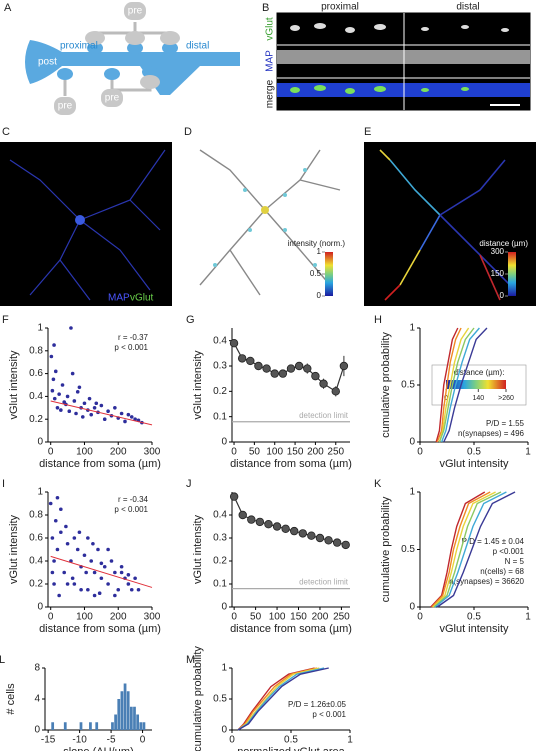 The image size is (539, 751). What do you see at coordinates (446, 398) in the screenshot?
I see `legend-tick-label: 0` at bounding box center [446, 398].